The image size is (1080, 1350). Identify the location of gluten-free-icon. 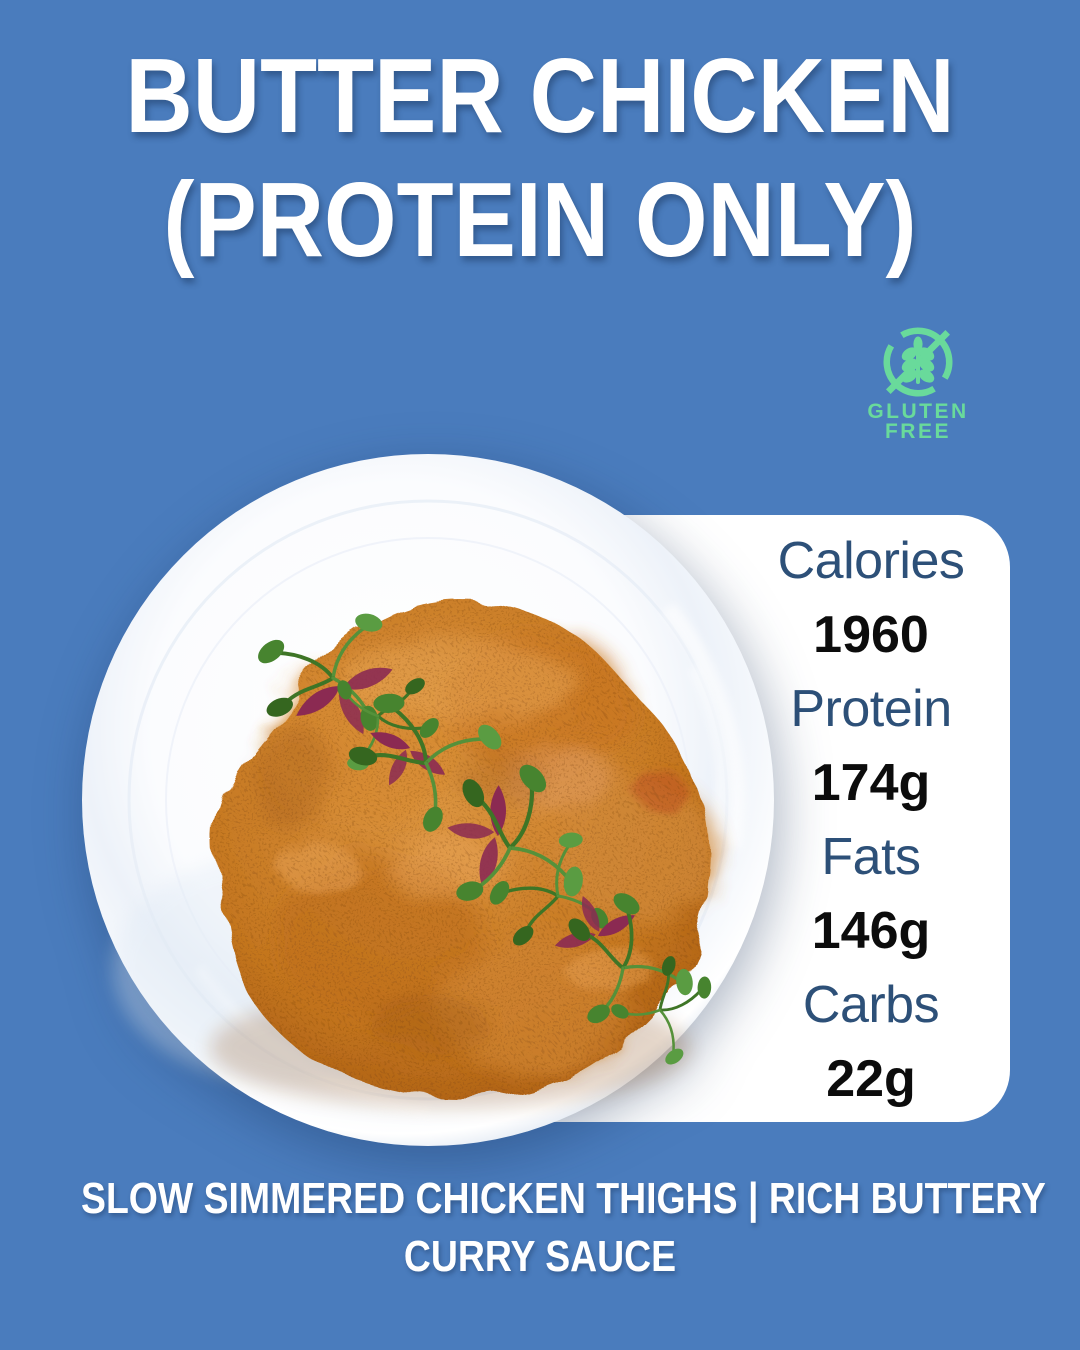
(918, 362).